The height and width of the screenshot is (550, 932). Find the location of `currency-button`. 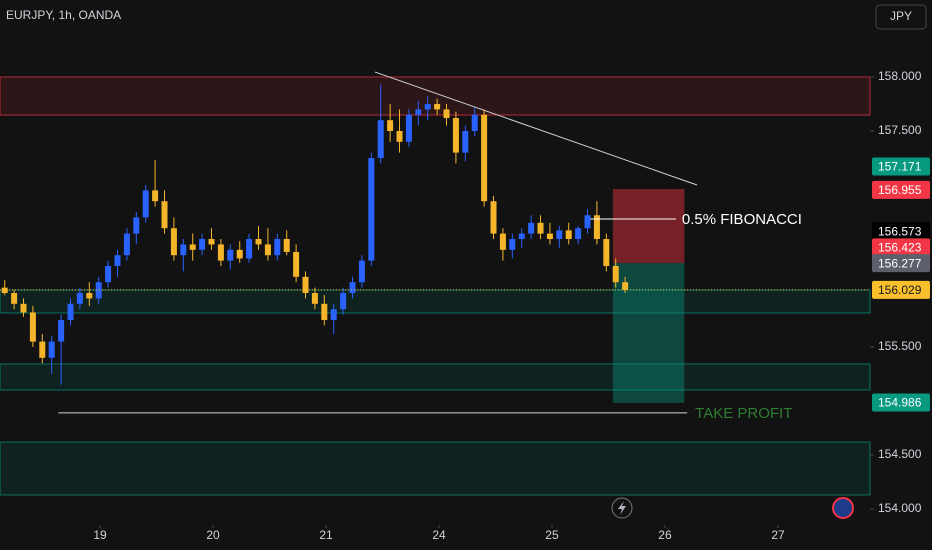

currency-button is located at coordinates (901, 17).